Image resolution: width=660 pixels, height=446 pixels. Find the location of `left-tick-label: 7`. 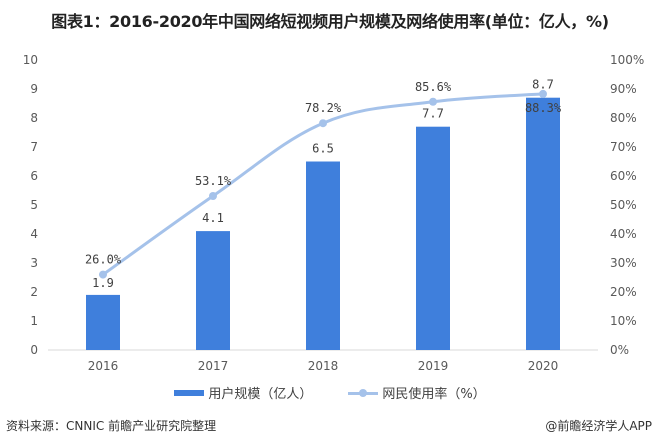

left-tick-label: 7 is located at coordinates (34, 147).